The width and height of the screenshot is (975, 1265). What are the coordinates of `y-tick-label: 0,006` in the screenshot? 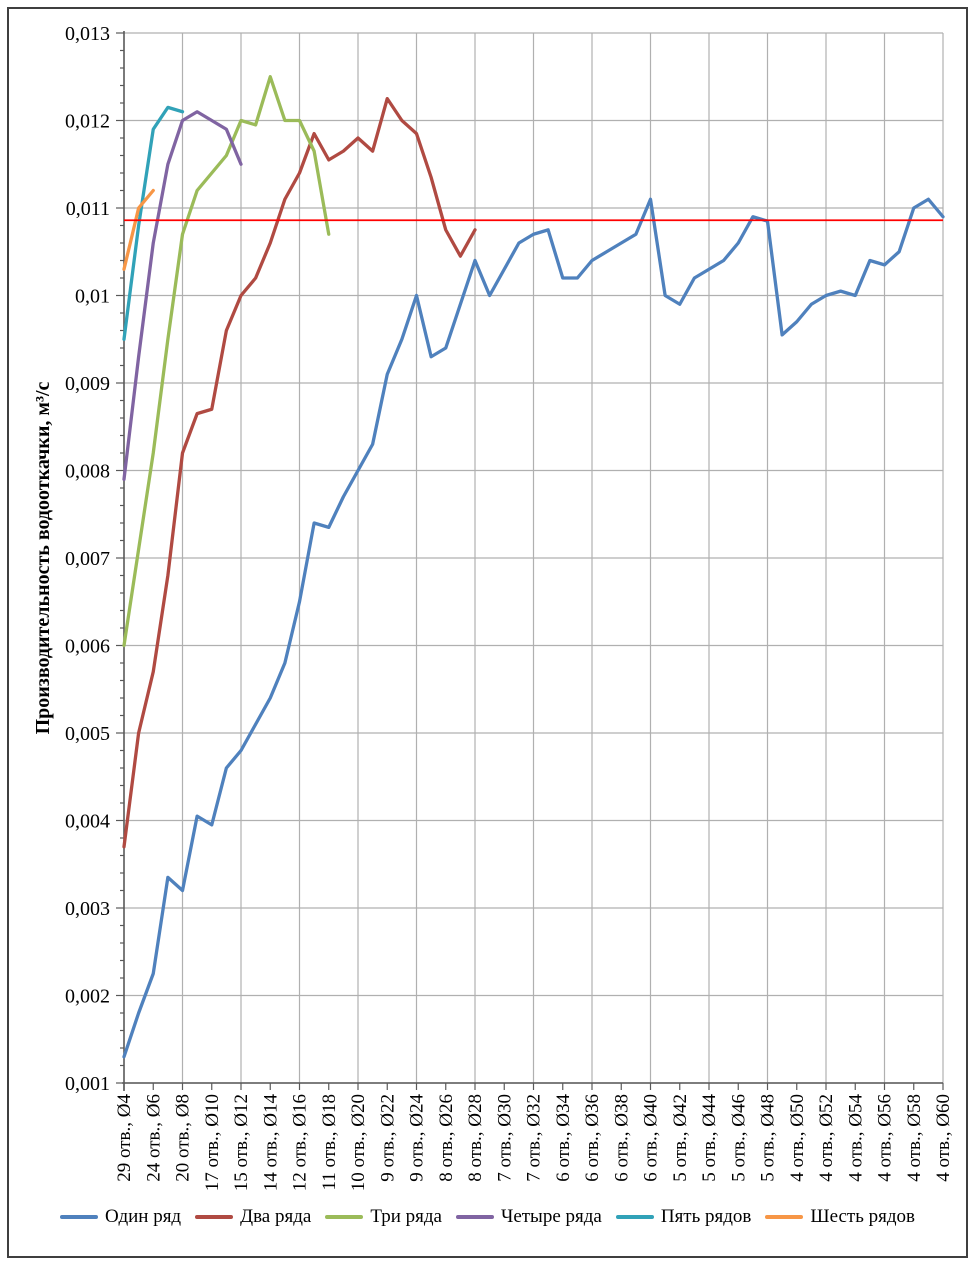 It's located at (87, 647).